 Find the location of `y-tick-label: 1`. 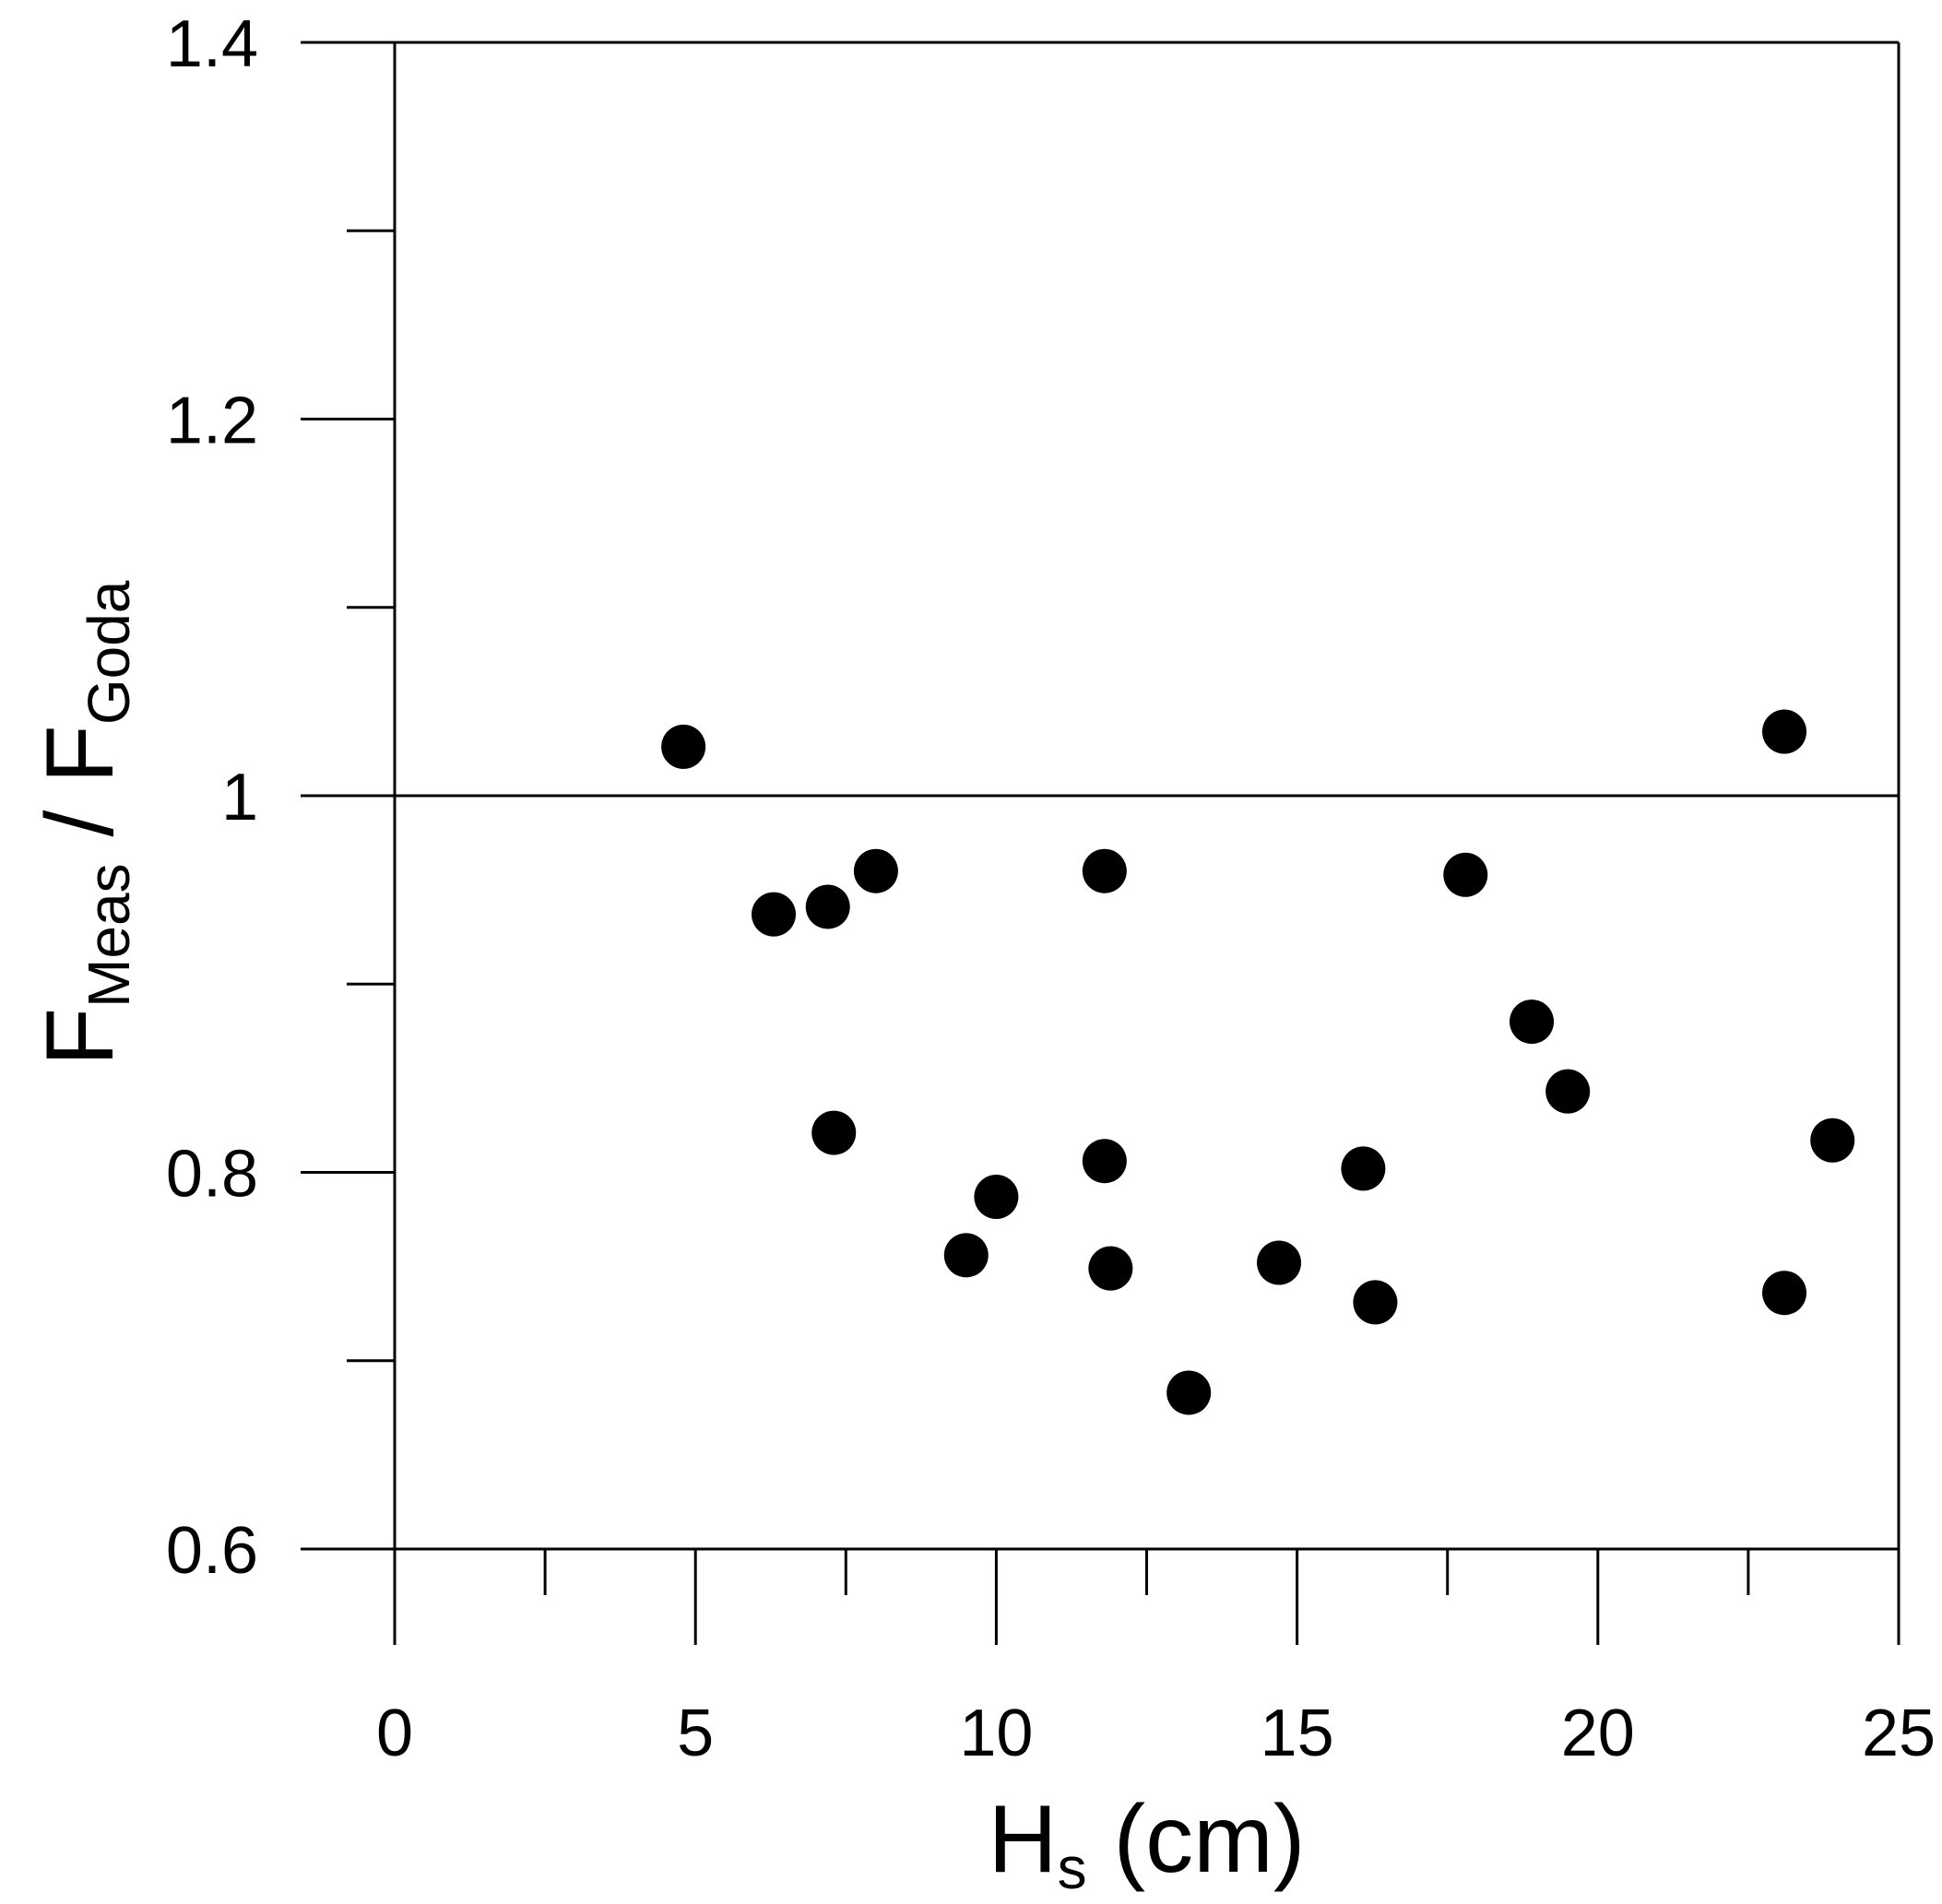

y-tick-label: 1 is located at coordinates (239, 797).